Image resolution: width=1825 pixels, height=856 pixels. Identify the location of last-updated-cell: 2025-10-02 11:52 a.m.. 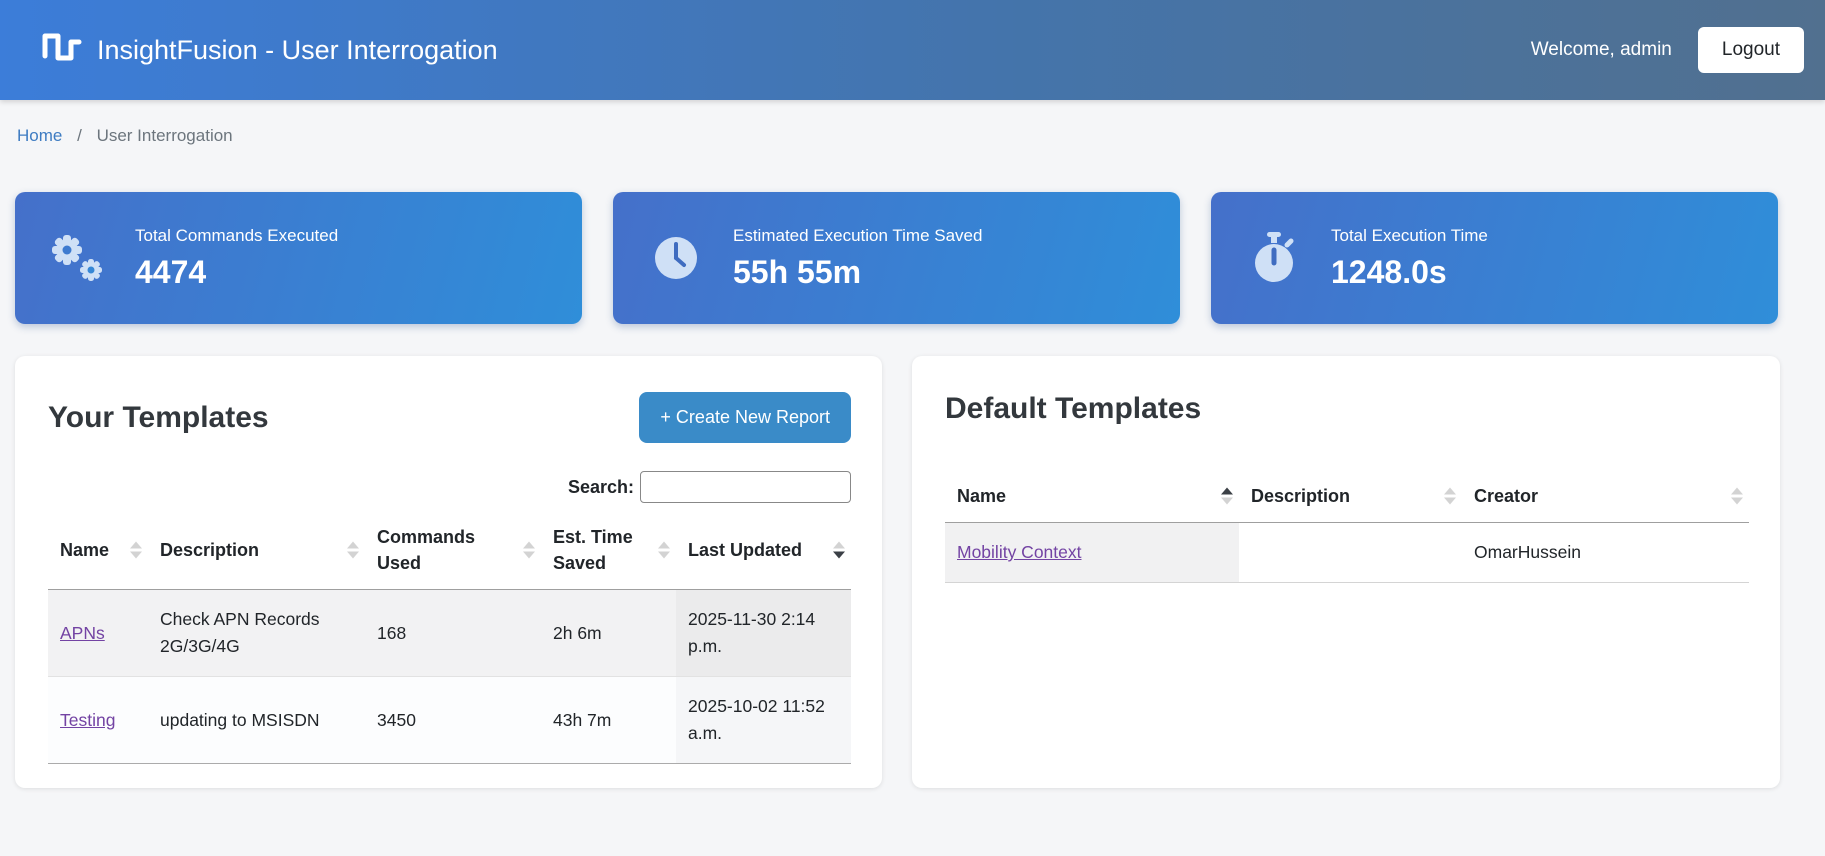
(763, 720).